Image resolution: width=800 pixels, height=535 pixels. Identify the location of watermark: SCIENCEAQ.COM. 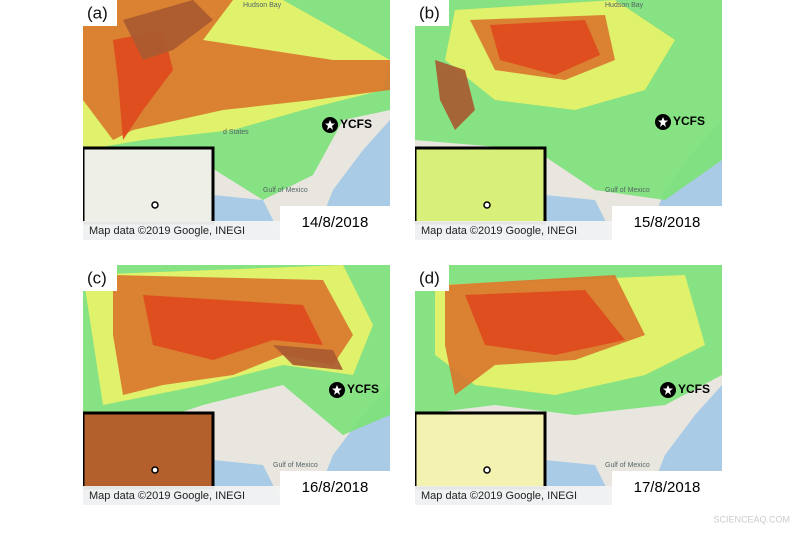
(751, 519).